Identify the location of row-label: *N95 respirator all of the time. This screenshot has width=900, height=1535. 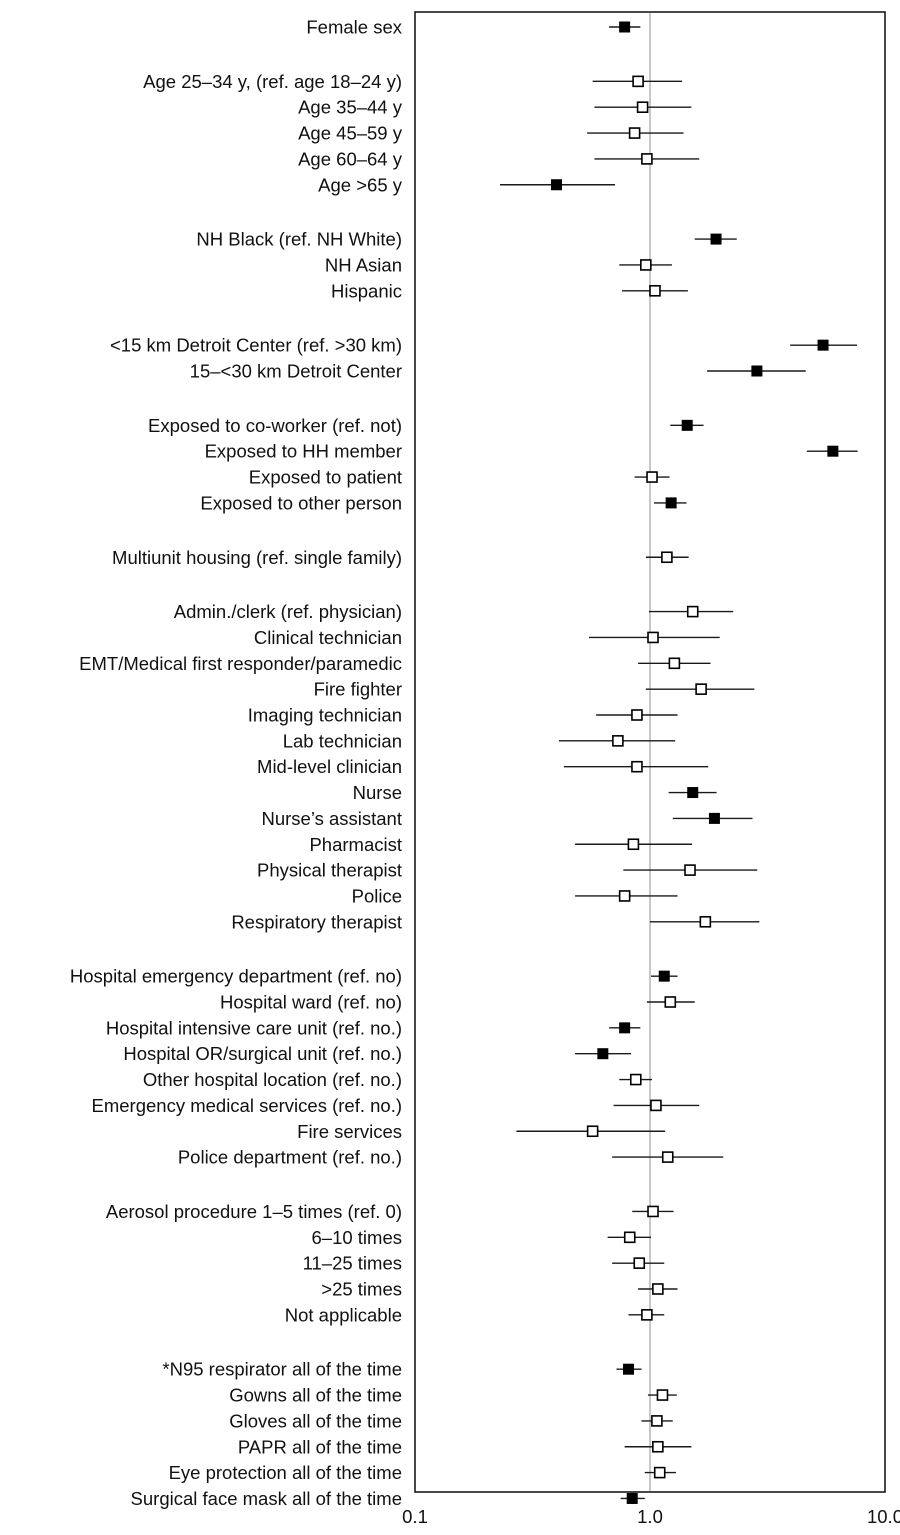
(282, 1369).